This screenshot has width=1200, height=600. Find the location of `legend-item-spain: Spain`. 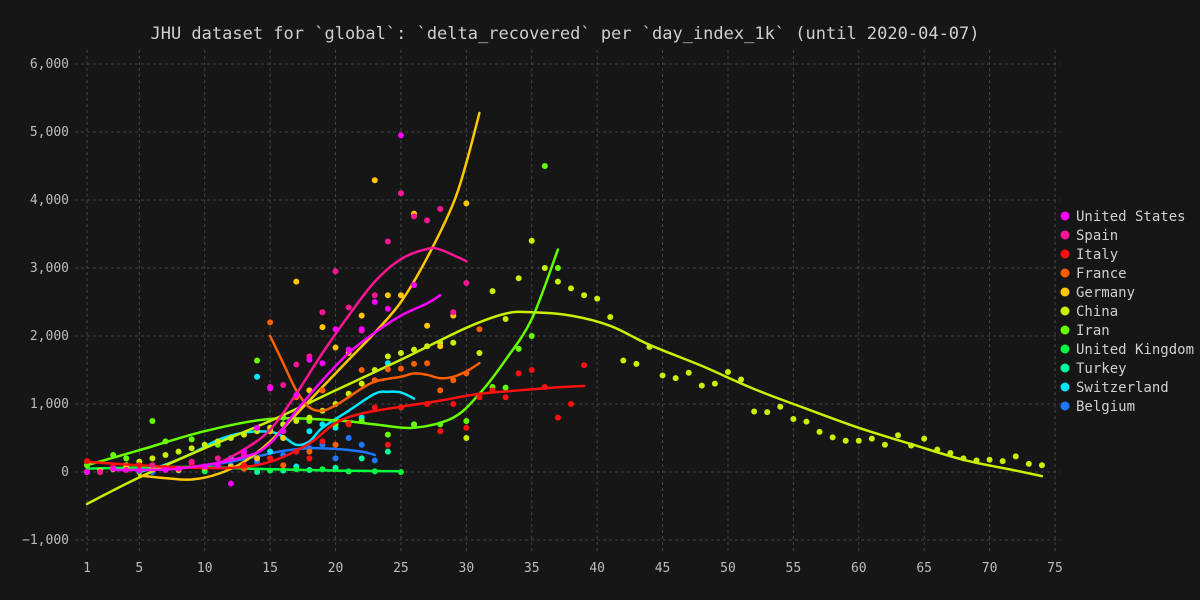

legend-item-spain: Spain is located at coordinates (1089, 236).